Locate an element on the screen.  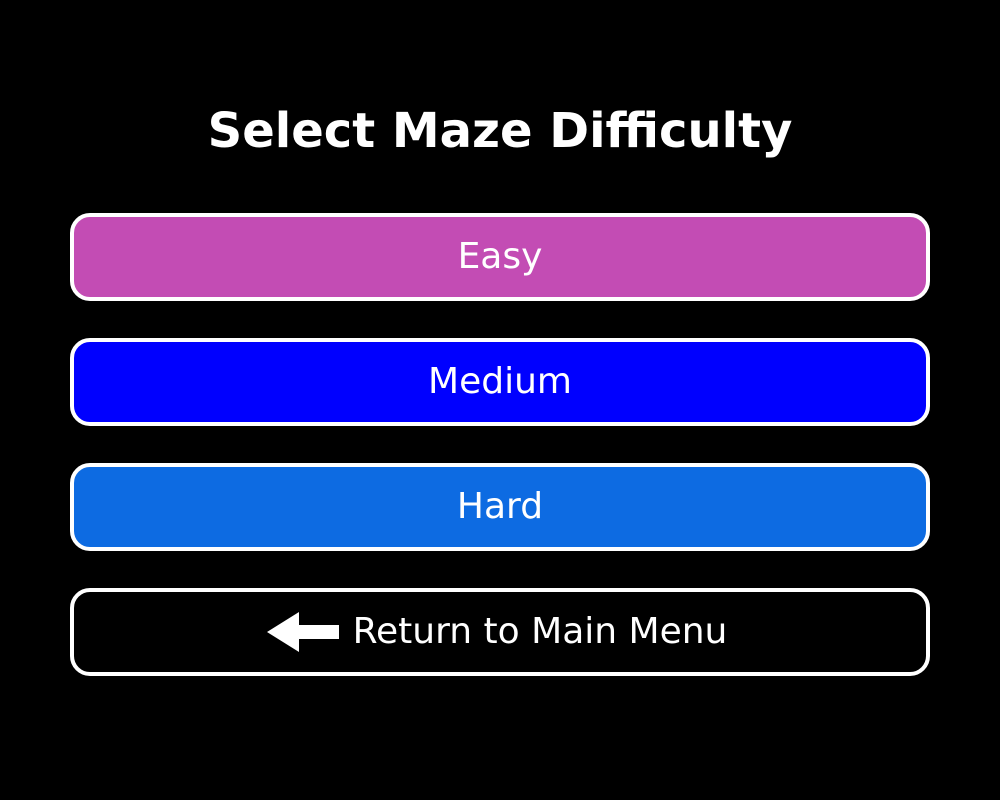
hard-button: Hard is located at coordinates (500, 507).